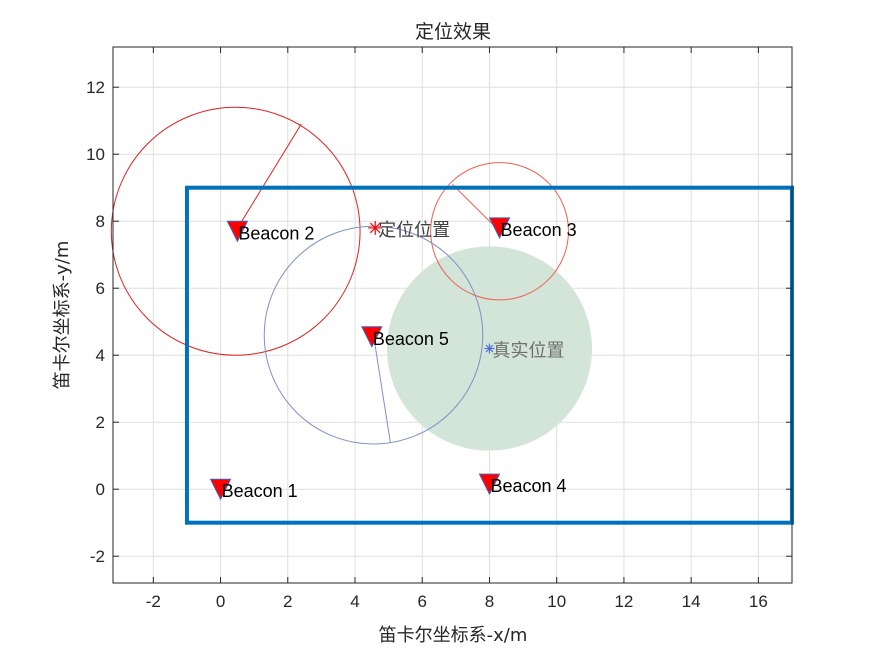 The height and width of the screenshot is (656, 875). I want to click on x-tick-label: 14, so click(691, 601).